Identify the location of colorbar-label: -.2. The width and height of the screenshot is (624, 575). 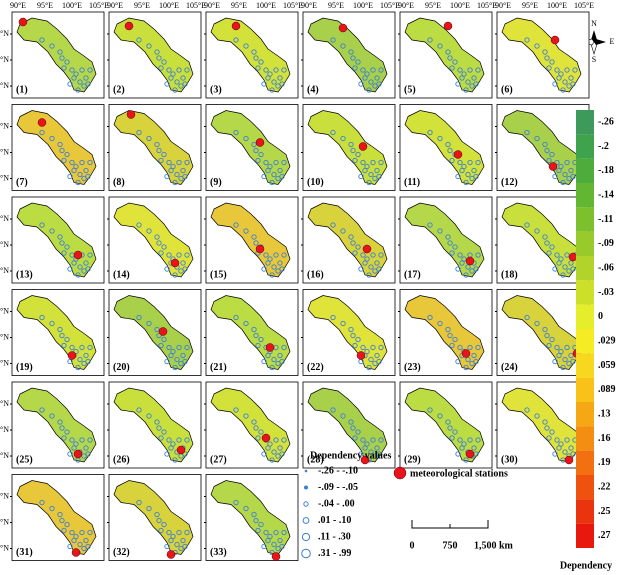
(603, 146).